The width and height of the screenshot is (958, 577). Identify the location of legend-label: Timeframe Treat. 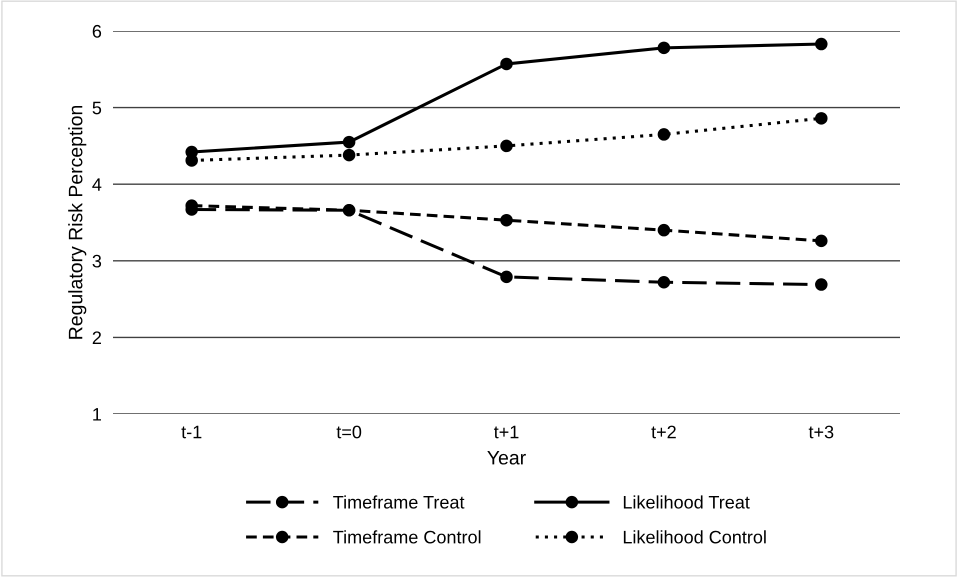
(398, 502).